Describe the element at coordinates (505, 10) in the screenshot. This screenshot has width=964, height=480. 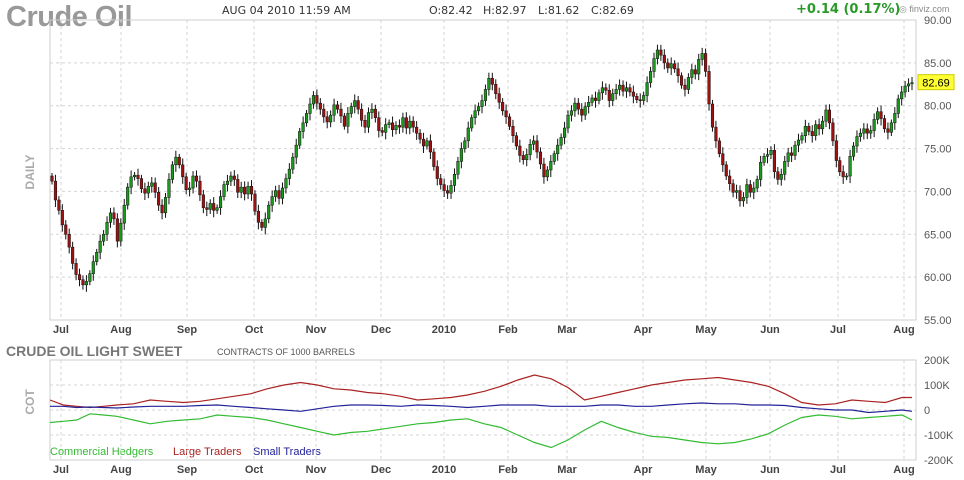
I see `quote-high: H:82.97` at that location.